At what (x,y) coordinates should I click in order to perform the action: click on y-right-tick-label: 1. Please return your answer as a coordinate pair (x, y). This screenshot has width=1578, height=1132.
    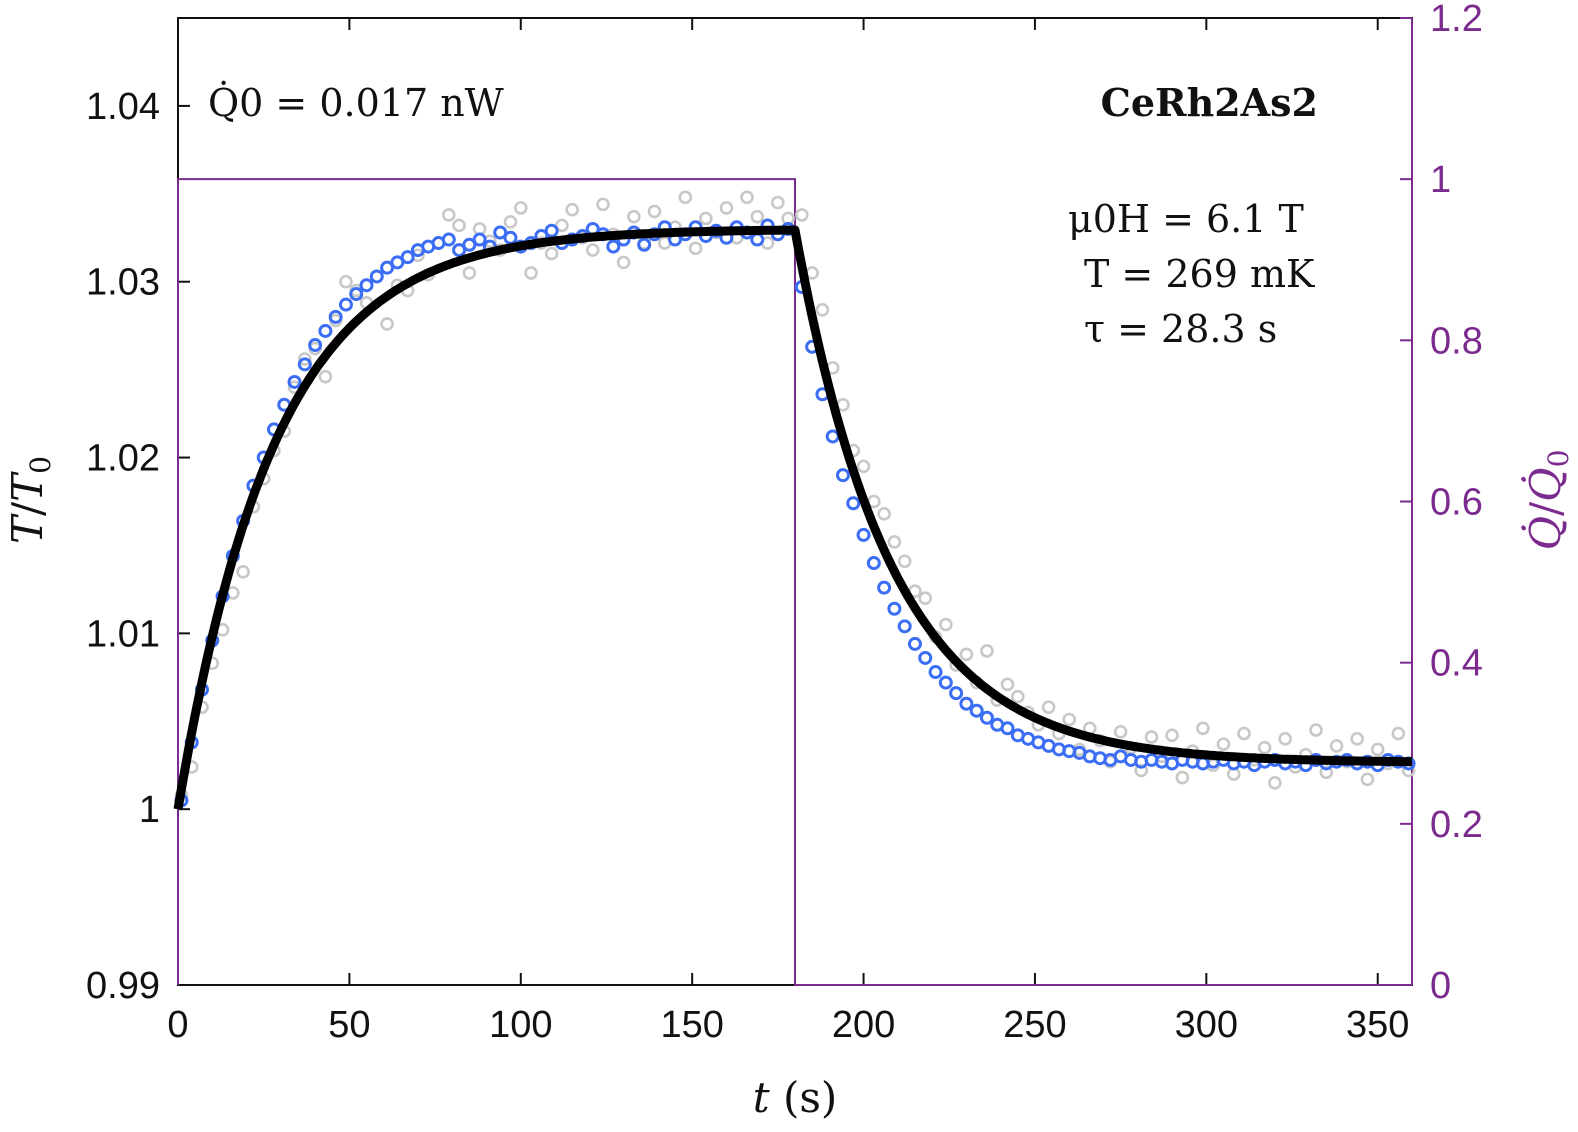
    Looking at the image, I should click on (1440, 180).